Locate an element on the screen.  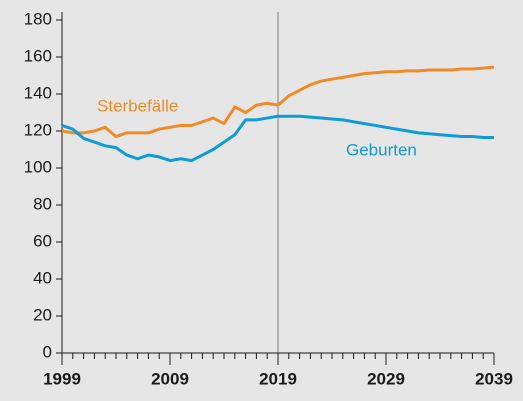
series-label: Geburten is located at coordinates (381, 149).